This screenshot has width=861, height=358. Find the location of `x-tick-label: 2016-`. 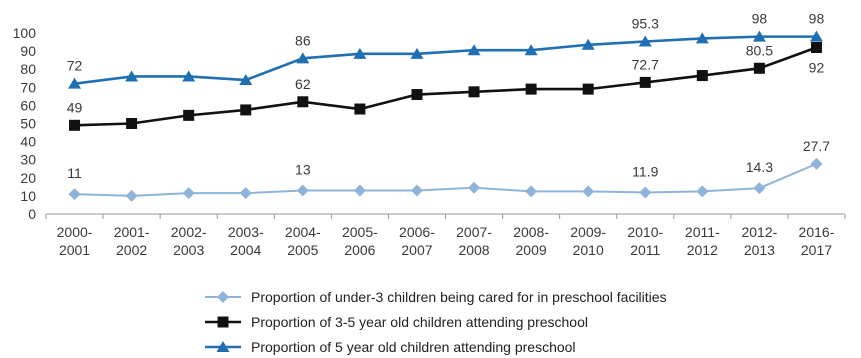

x-tick-label: 2016- is located at coordinates (817, 232).